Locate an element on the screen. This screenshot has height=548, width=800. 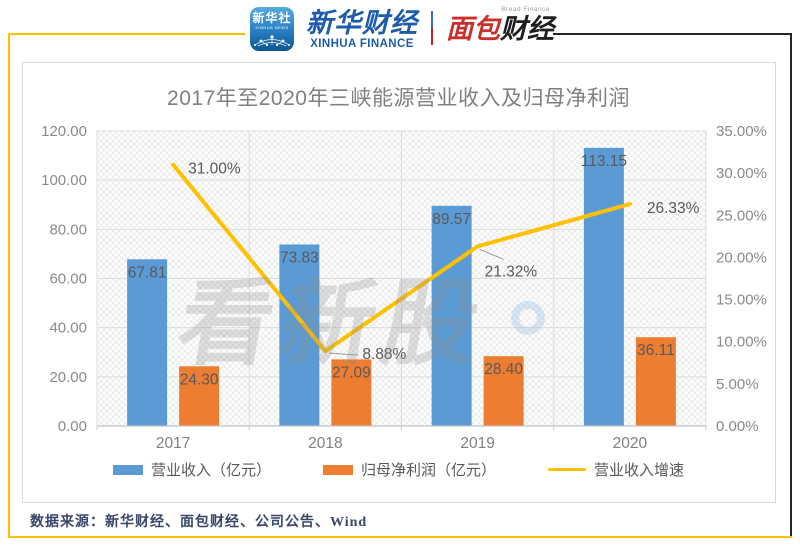
bread-finance-logo: Bread Finance 面包财经 is located at coordinates (501, 25).